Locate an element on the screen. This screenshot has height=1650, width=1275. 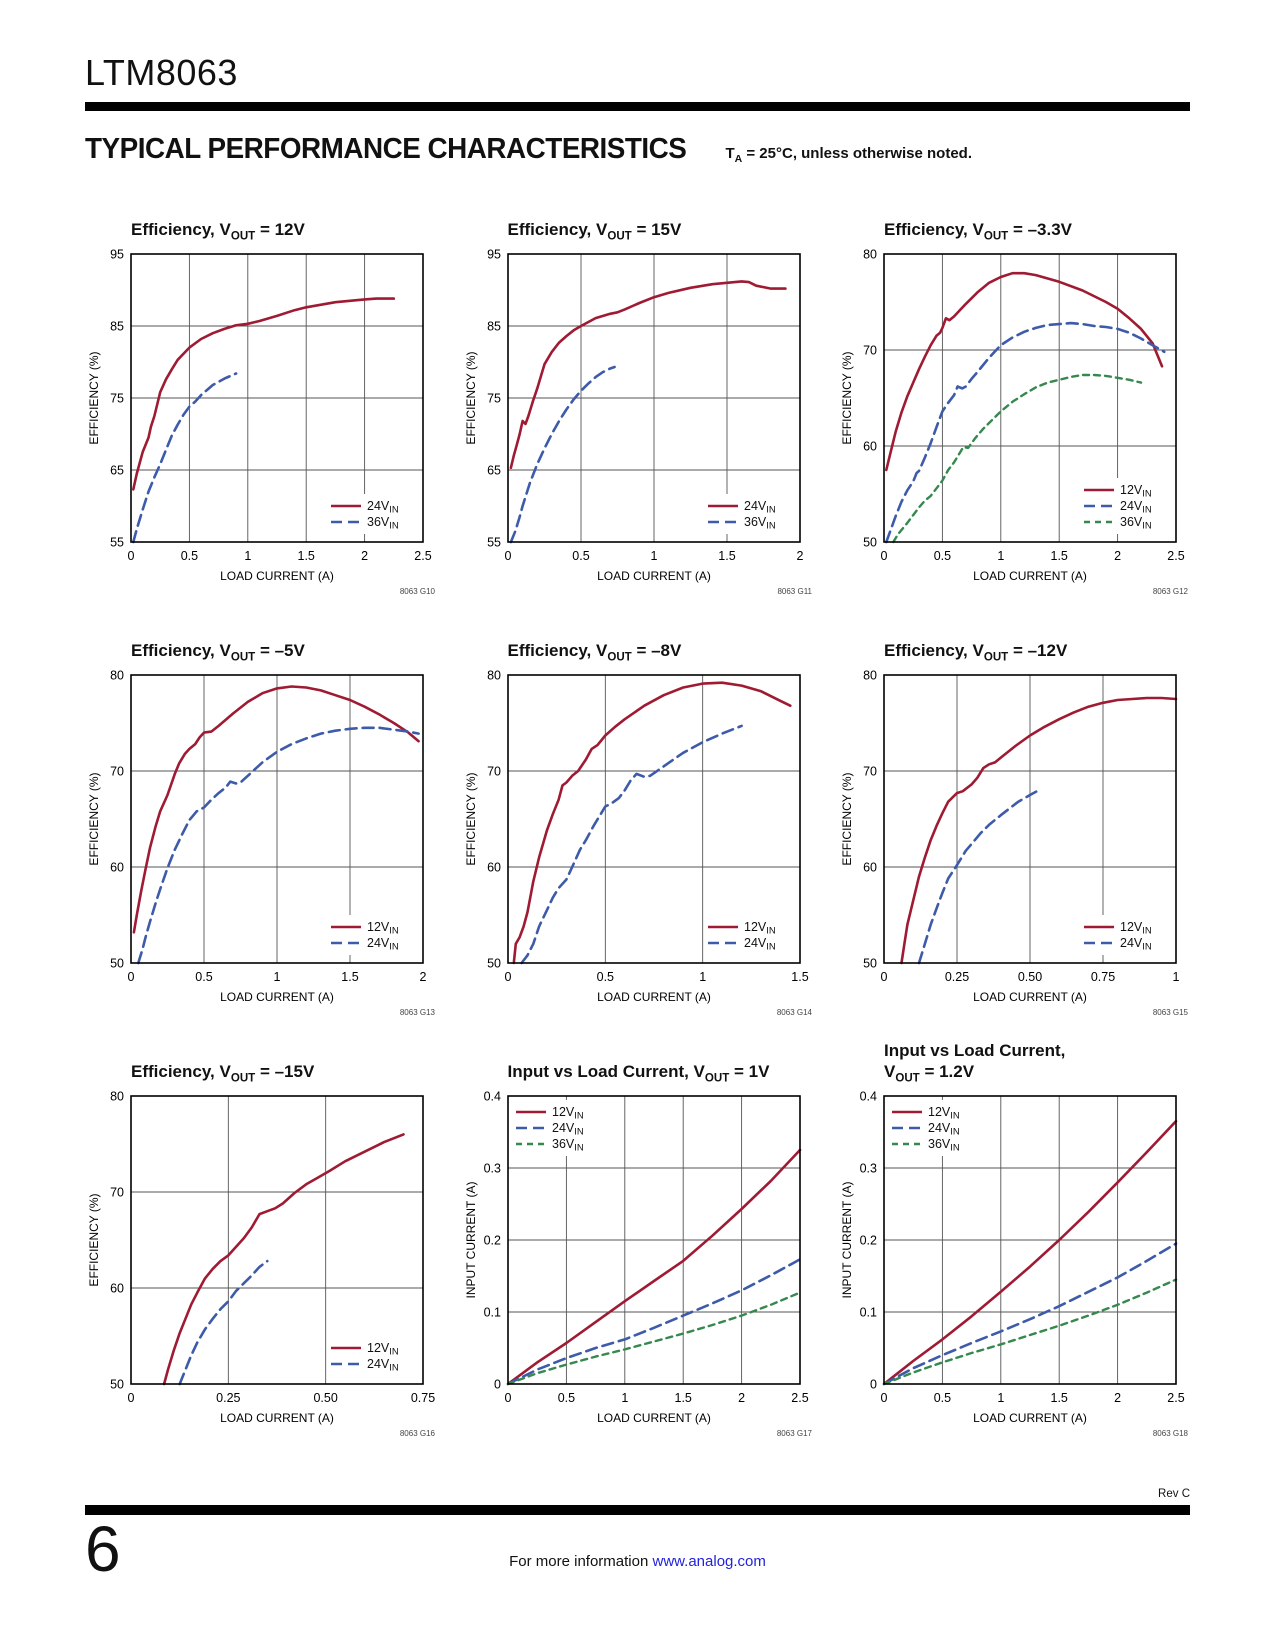
graph-code: 8063 G15 is located at coordinates (1171, 1012).